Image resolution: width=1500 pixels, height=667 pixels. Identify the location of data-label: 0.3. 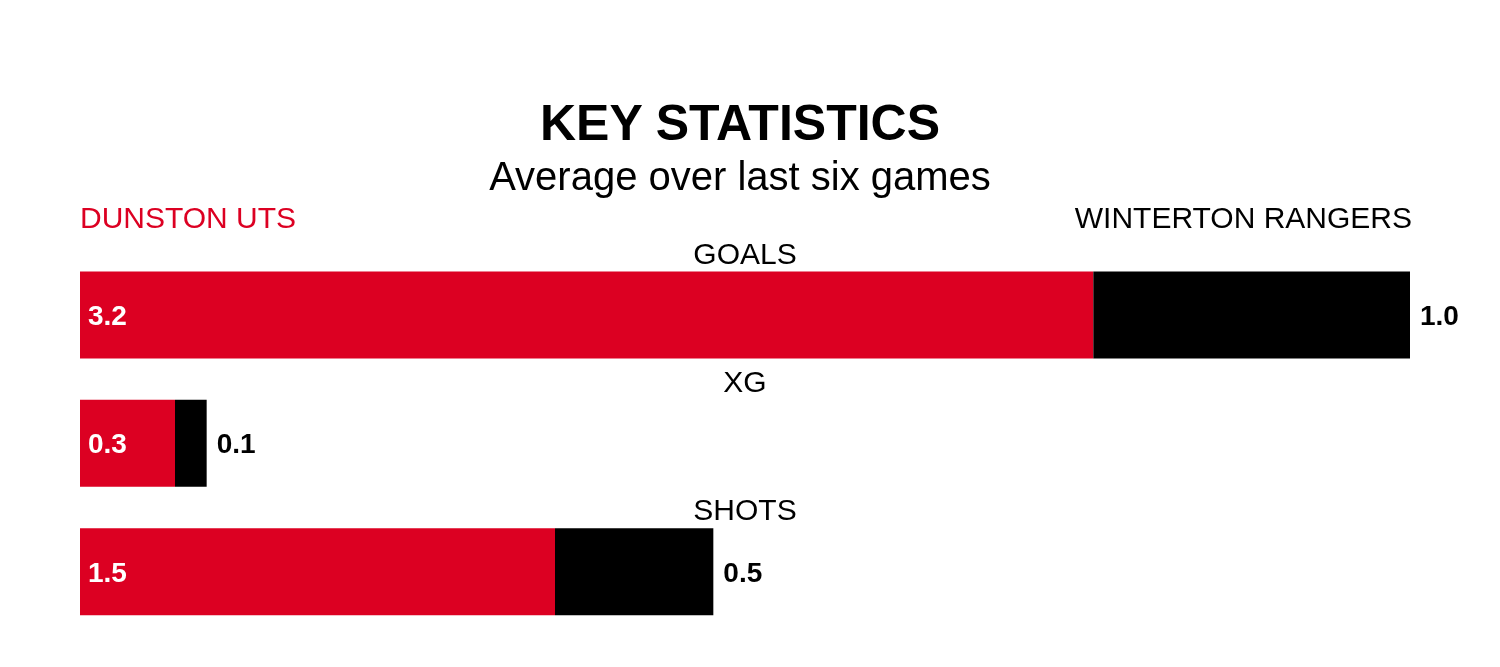
(107, 444).